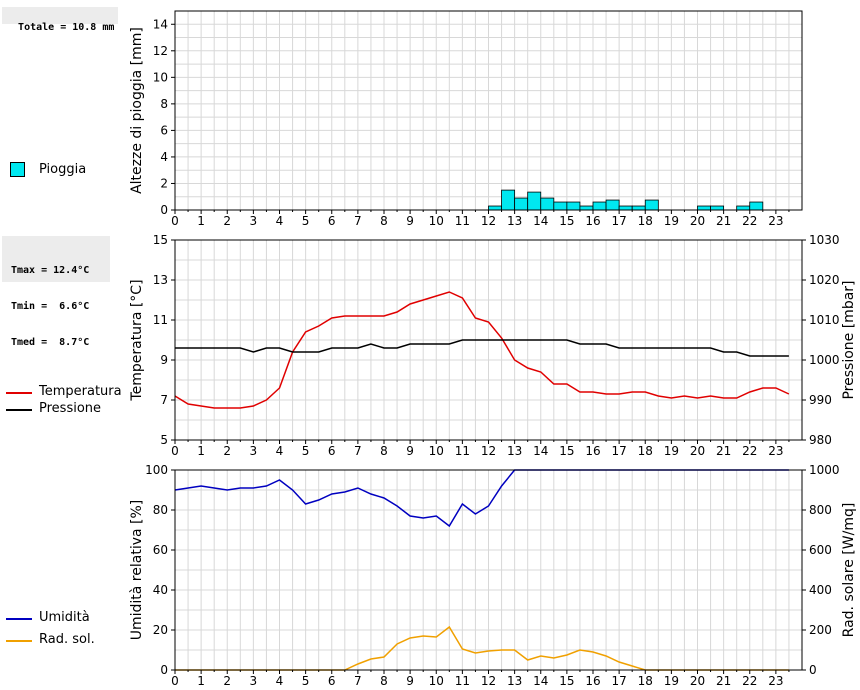 The image size is (860, 690). What do you see at coordinates (63, 169) in the screenshot?
I see `legend-rain-label: Pioggia` at bounding box center [63, 169].